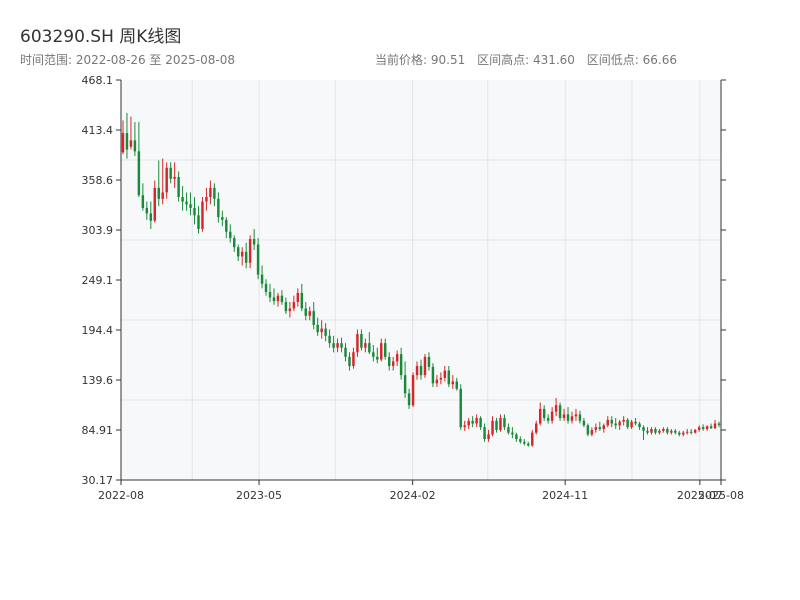 Image resolution: width=800 pixels, height=600 pixels. What do you see at coordinates (121, 495) in the screenshot?
I see `x-tick-label: 2022-08` at bounding box center [121, 495].